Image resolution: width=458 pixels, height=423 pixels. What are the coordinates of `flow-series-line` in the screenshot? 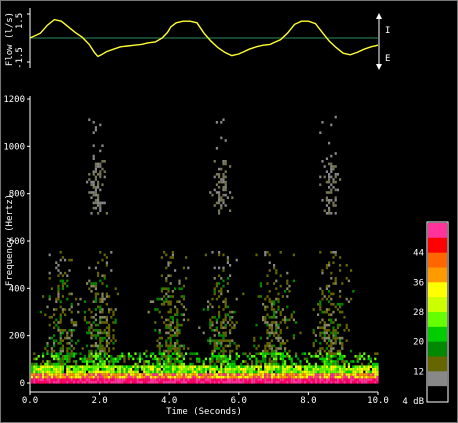 It's located at (204, 38).